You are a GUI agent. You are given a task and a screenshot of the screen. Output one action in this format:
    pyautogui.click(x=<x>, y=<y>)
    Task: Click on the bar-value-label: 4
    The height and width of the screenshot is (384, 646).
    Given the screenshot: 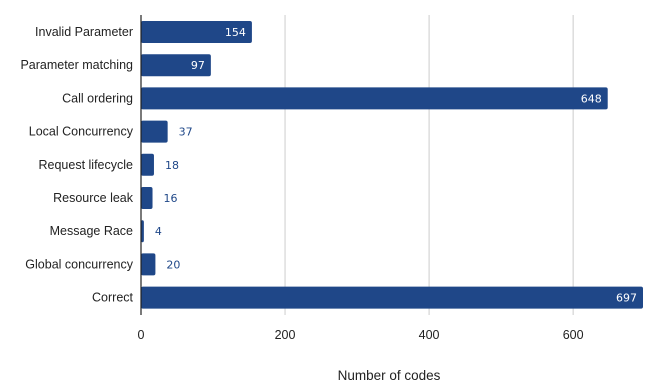 What is the action you would take?
    pyautogui.click(x=158, y=231)
    